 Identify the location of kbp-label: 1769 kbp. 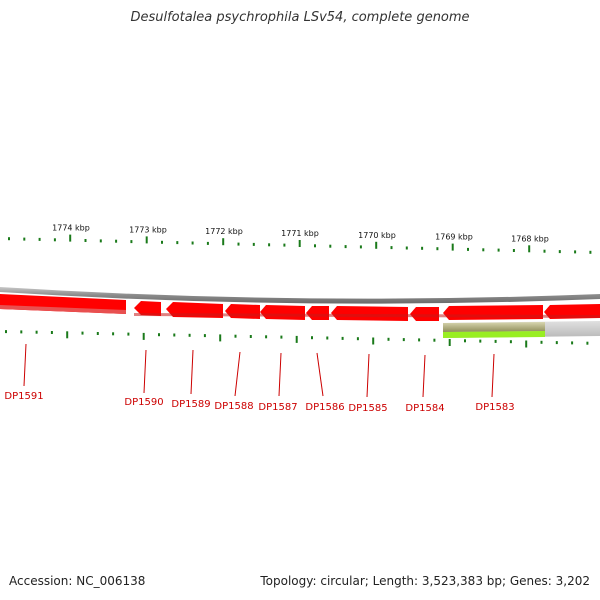
(454, 237).